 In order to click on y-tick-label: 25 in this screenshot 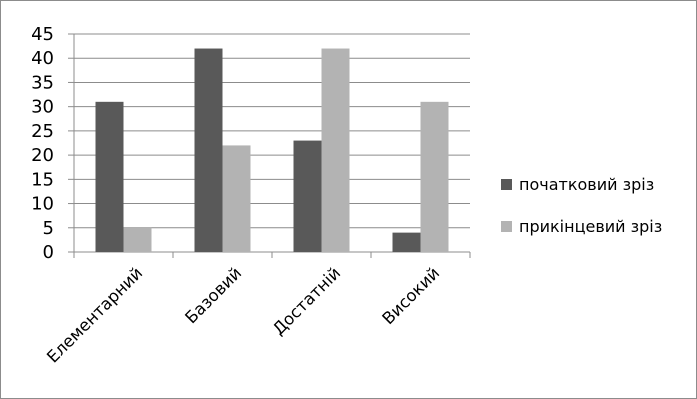, I will do `click(42, 131)`.